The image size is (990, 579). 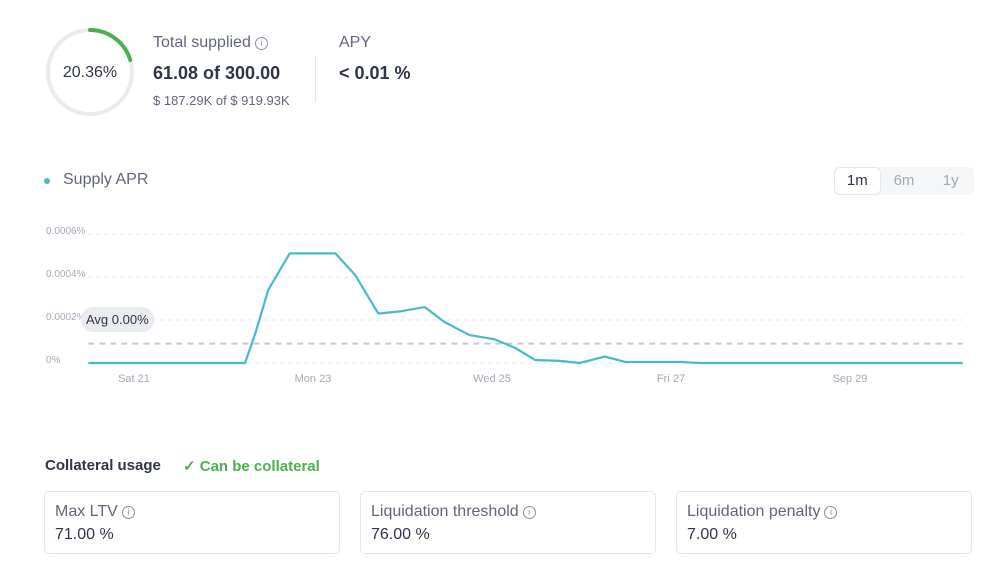 What do you see at coordinates (492, 379) in the screenshot?
I see `x-tick-label: Wed 25` at bounding box center [492, 379].